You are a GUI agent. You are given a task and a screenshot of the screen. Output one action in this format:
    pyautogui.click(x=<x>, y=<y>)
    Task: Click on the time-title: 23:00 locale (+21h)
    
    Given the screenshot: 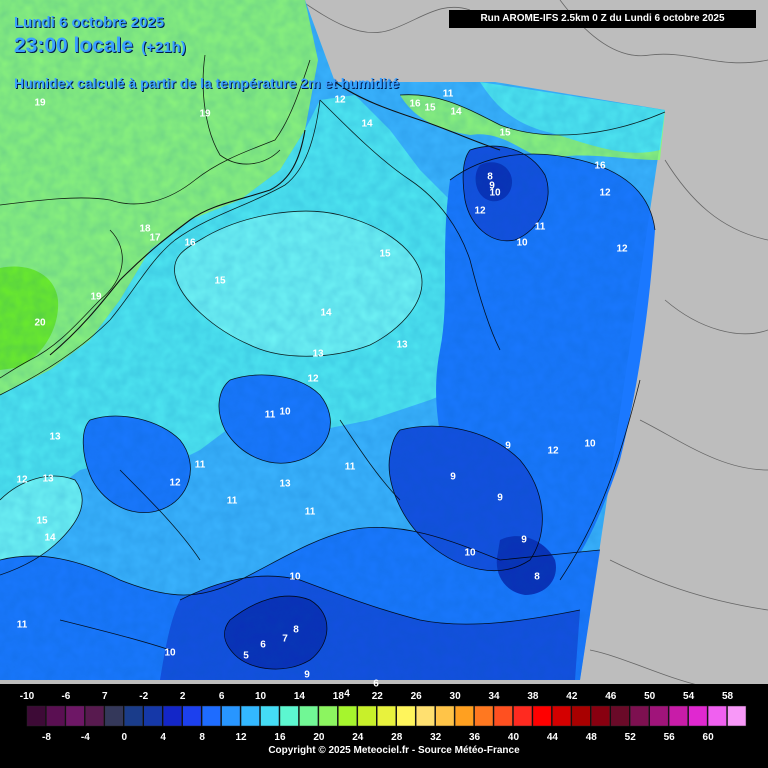 What is the action you would take?
    pyautogui.click(x=100, y=46)
    